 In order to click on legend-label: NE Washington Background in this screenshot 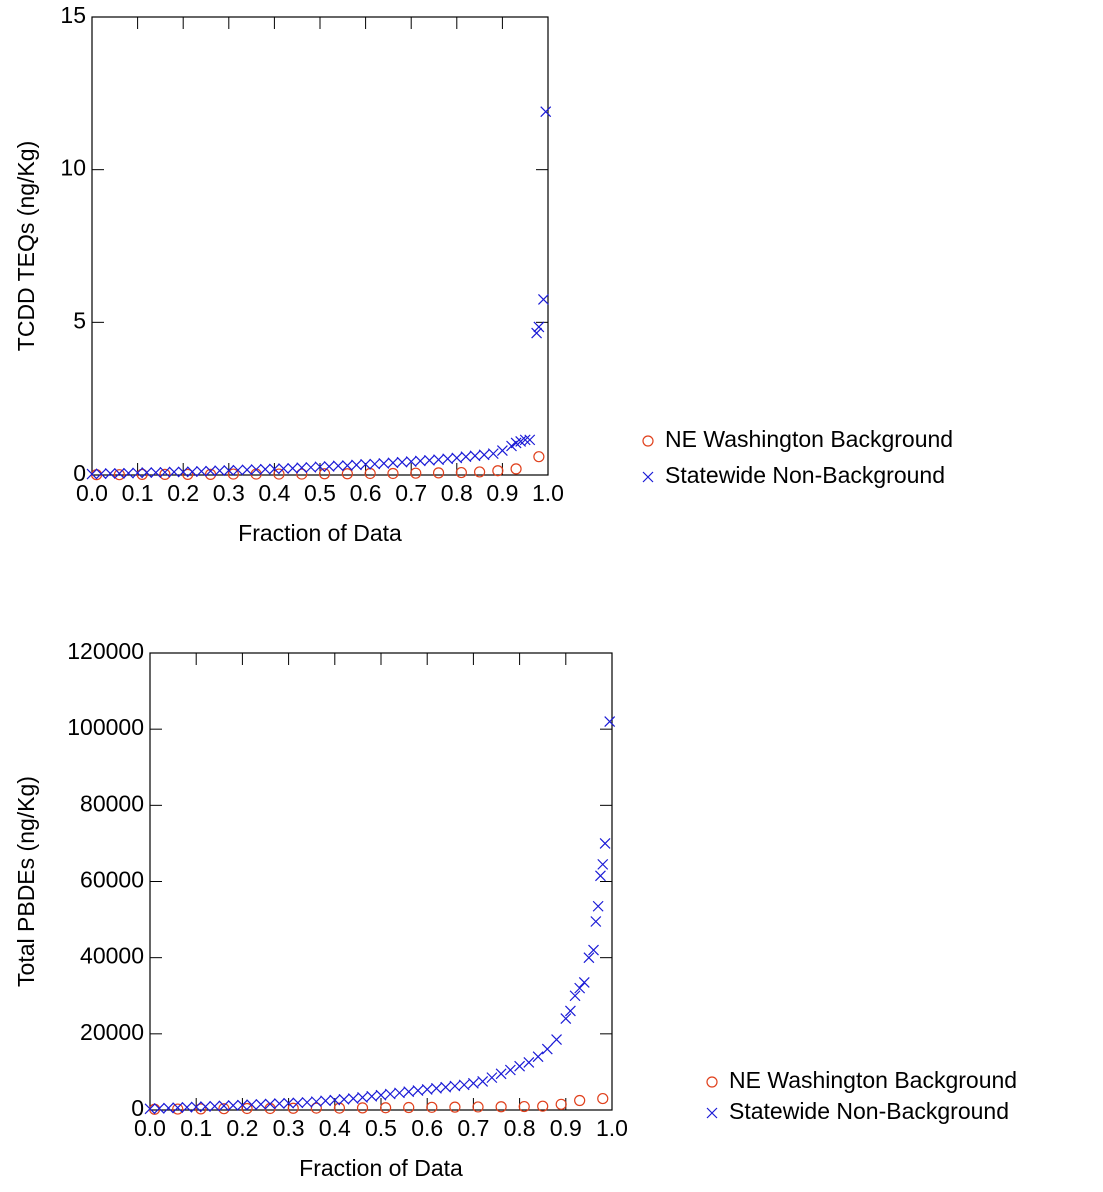, I will do `click(809, 439)`.